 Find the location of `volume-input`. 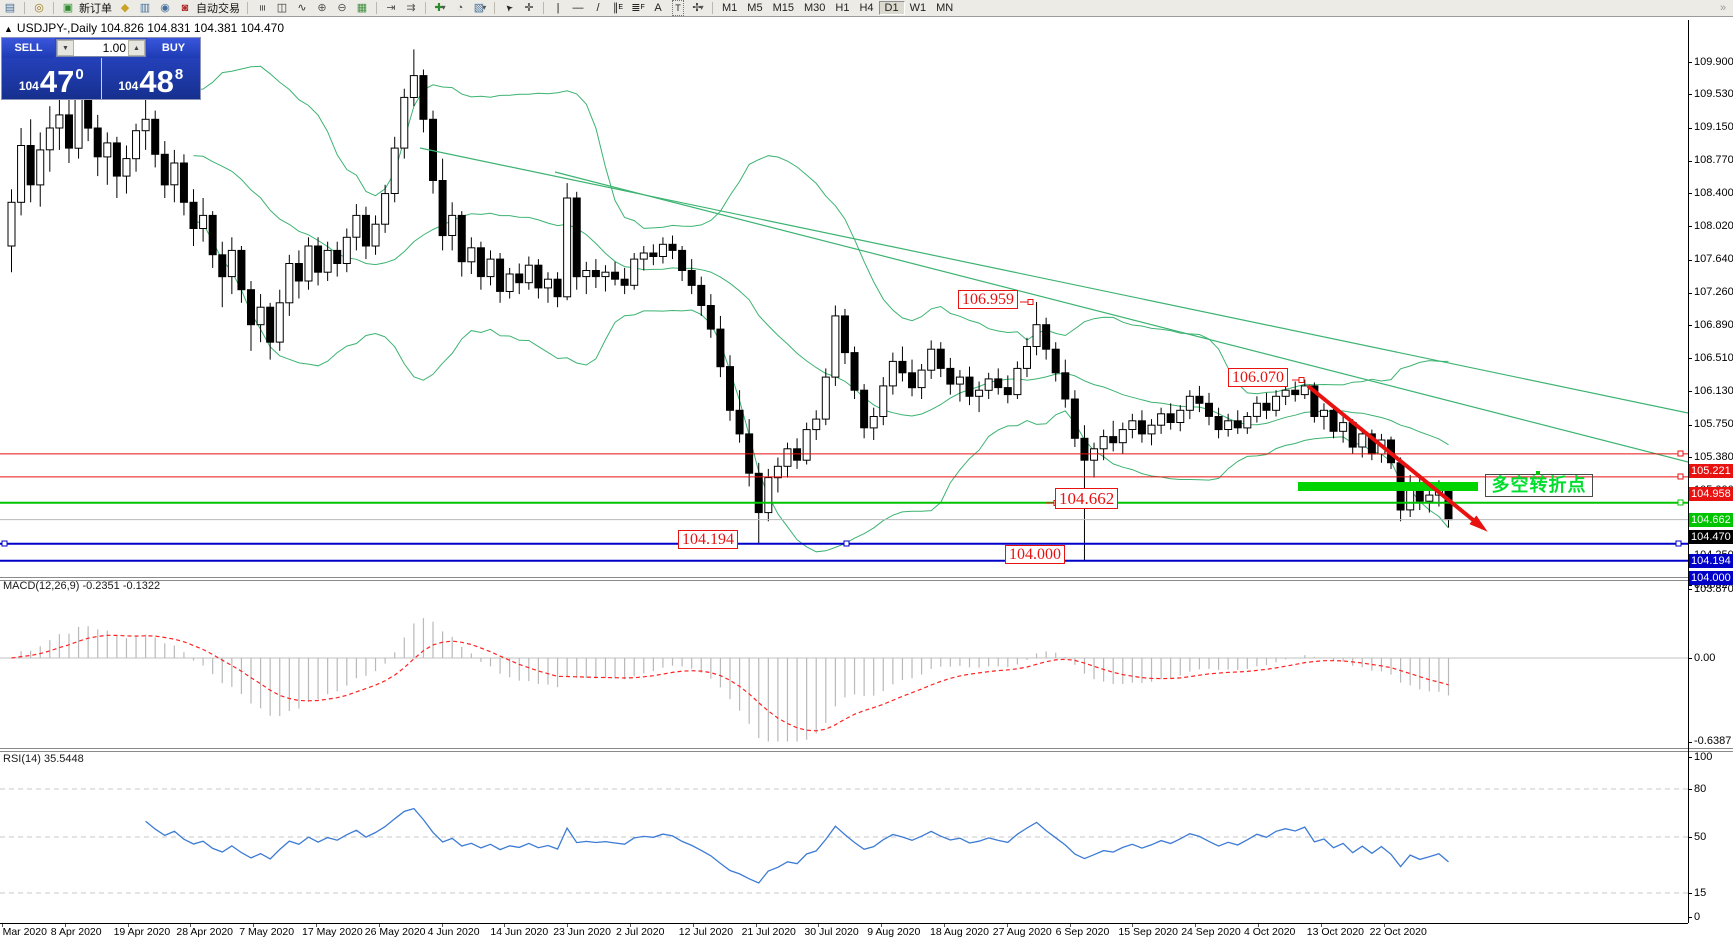

volume-input is located at coordinates (101, 48).